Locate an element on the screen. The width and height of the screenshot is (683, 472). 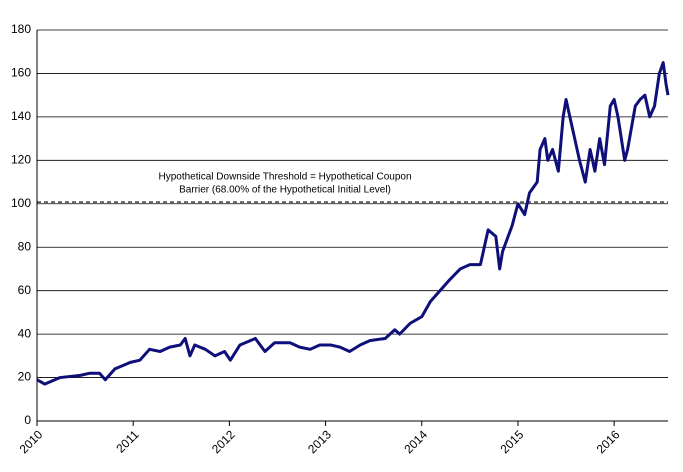
x-tick-label: 2012 is located at coordinates (223, 441).